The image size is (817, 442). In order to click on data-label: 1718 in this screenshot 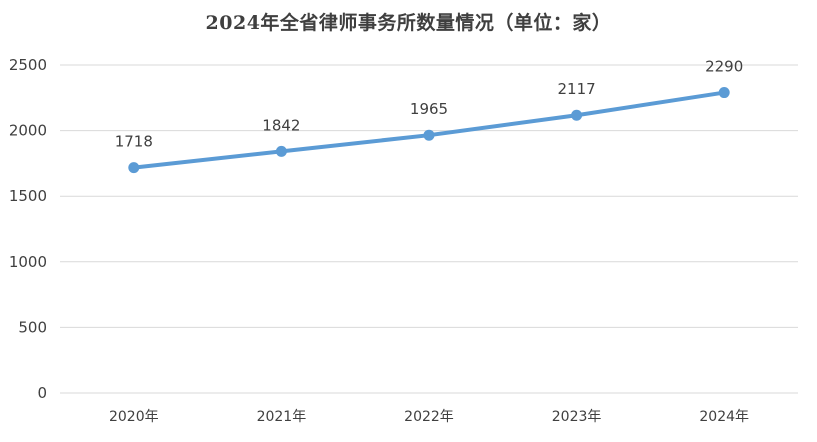, I will do `click(134, 142)`.